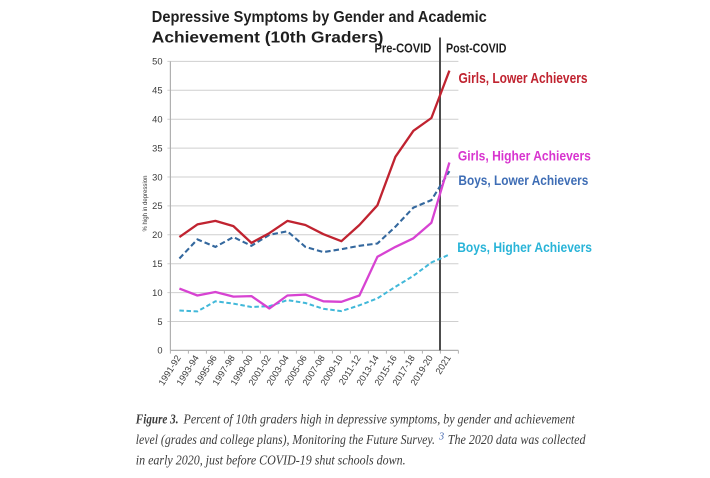  Describe the element at coordinates (157, 62) in the screenshot. I see `svg-text: 50` at that location.